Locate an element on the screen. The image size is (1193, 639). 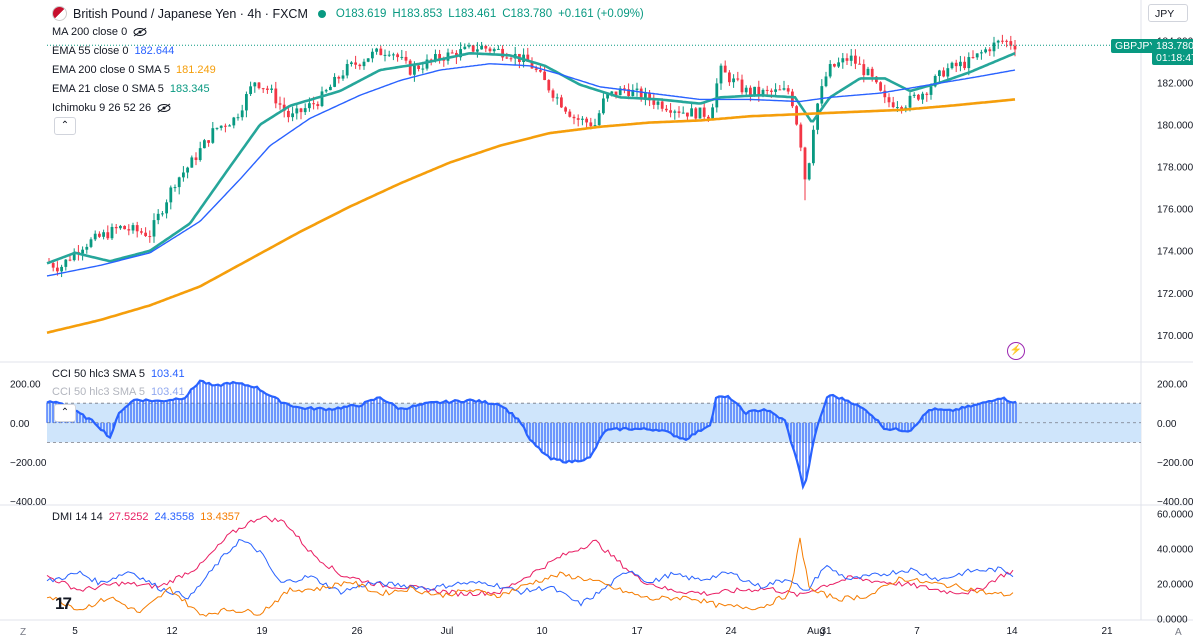
ohlc-open: O183.619 is located at coordinates (361, 13).